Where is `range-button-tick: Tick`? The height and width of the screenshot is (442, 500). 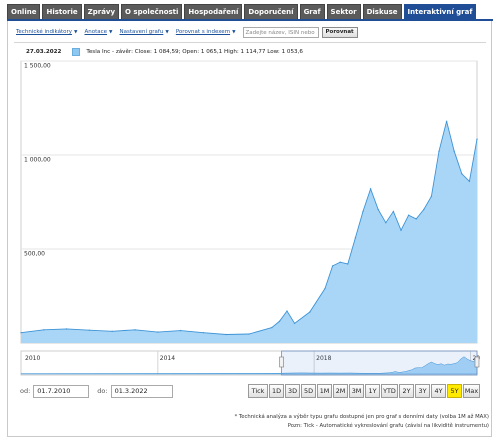
range-button-tick: Tick is located at coordinates (258, 391).